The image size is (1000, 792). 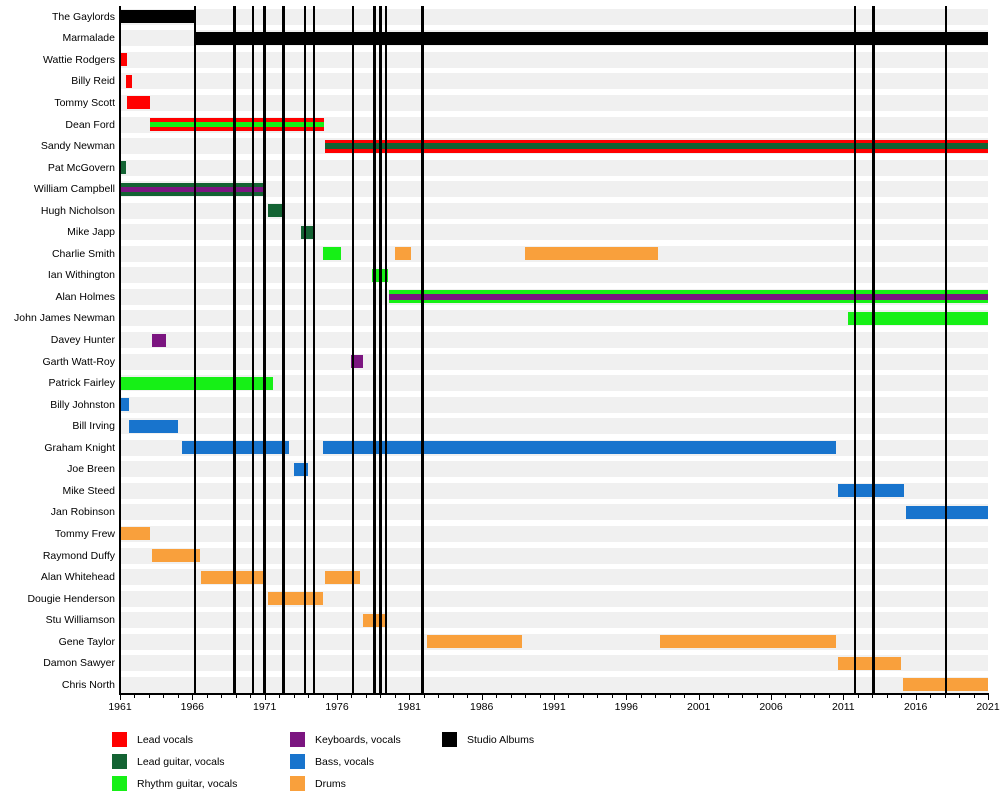 I want to click on x-tick-label: 1986, so click(x=481, y=707).